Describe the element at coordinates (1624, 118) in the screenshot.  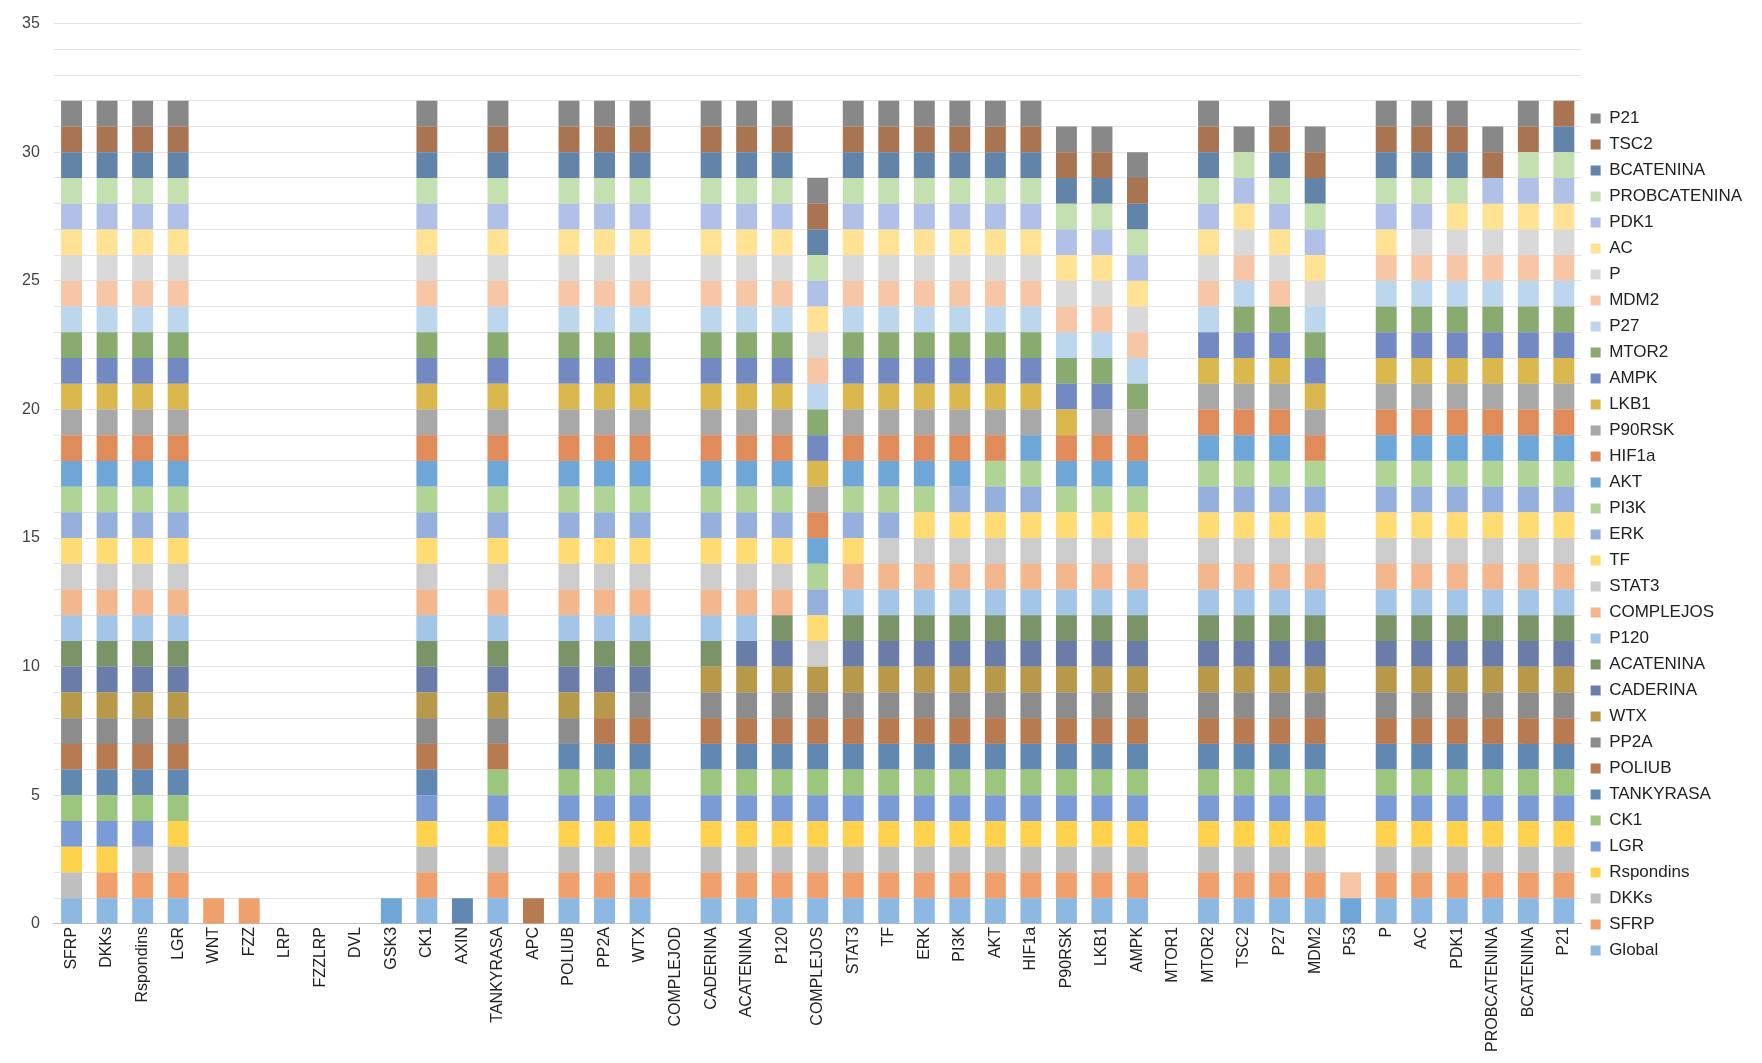
I see `legend-label: P21` at that location.